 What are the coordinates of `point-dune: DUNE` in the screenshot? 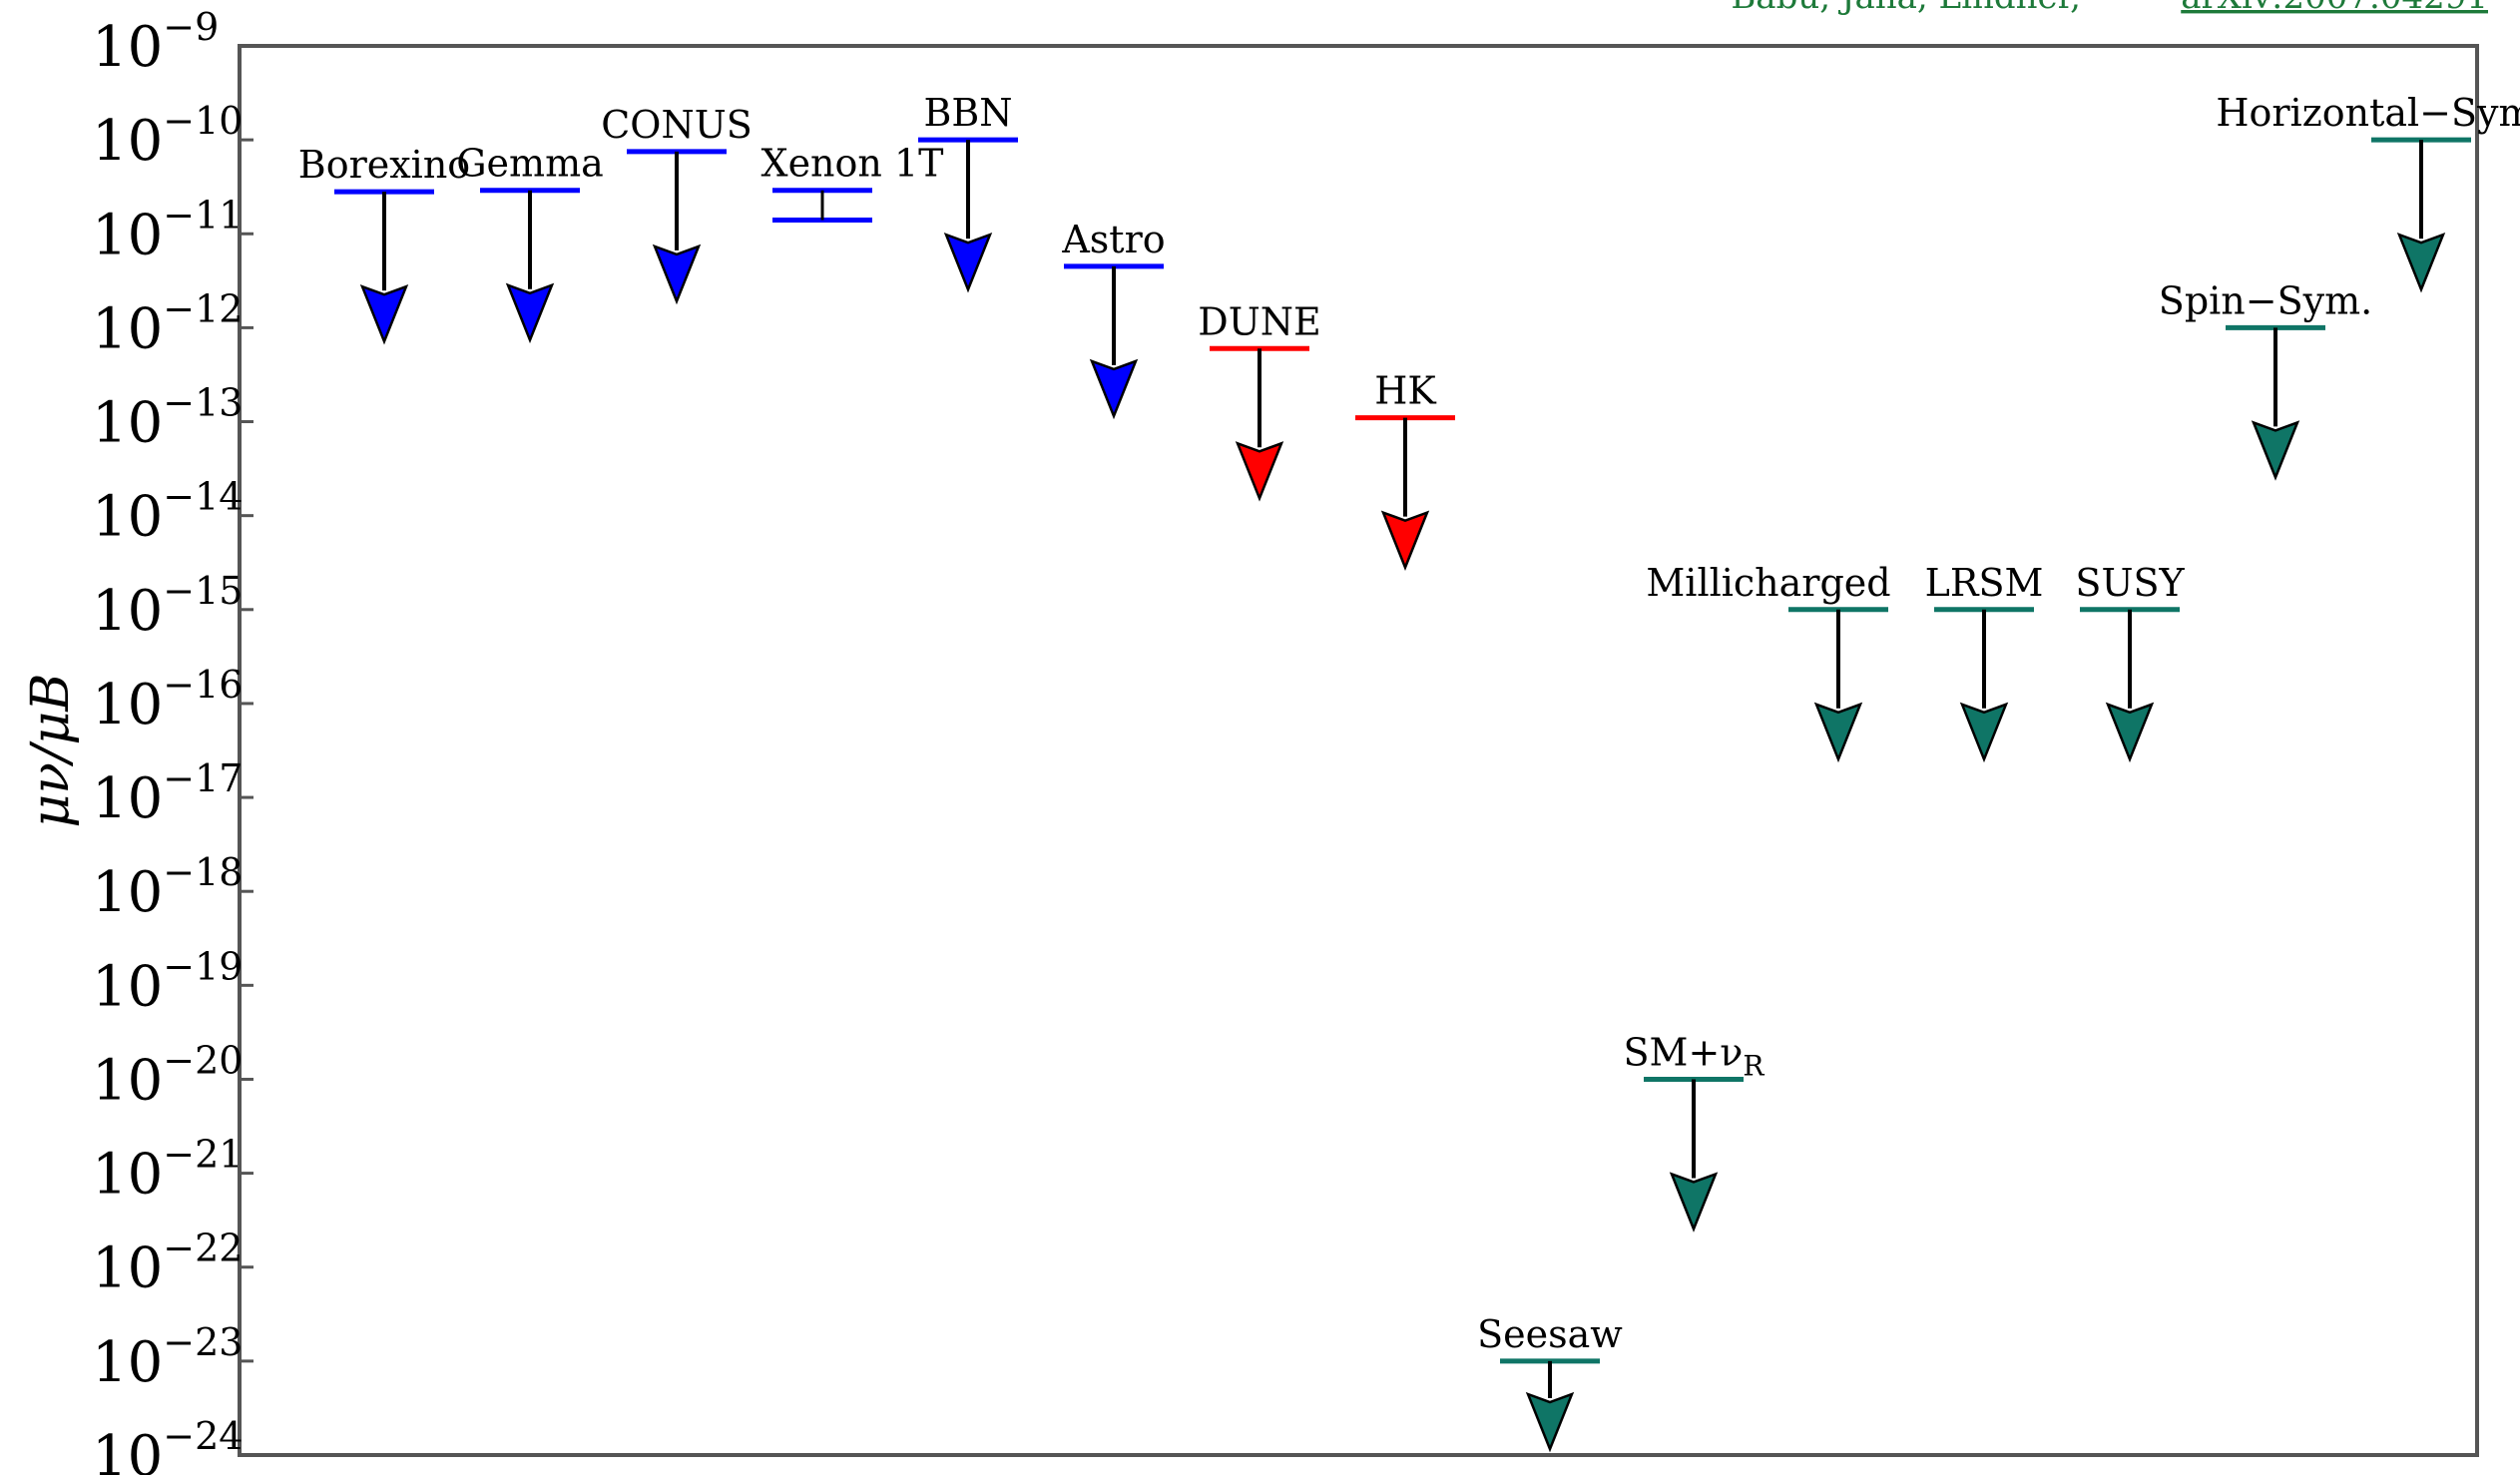 It's located at (1259, 400).